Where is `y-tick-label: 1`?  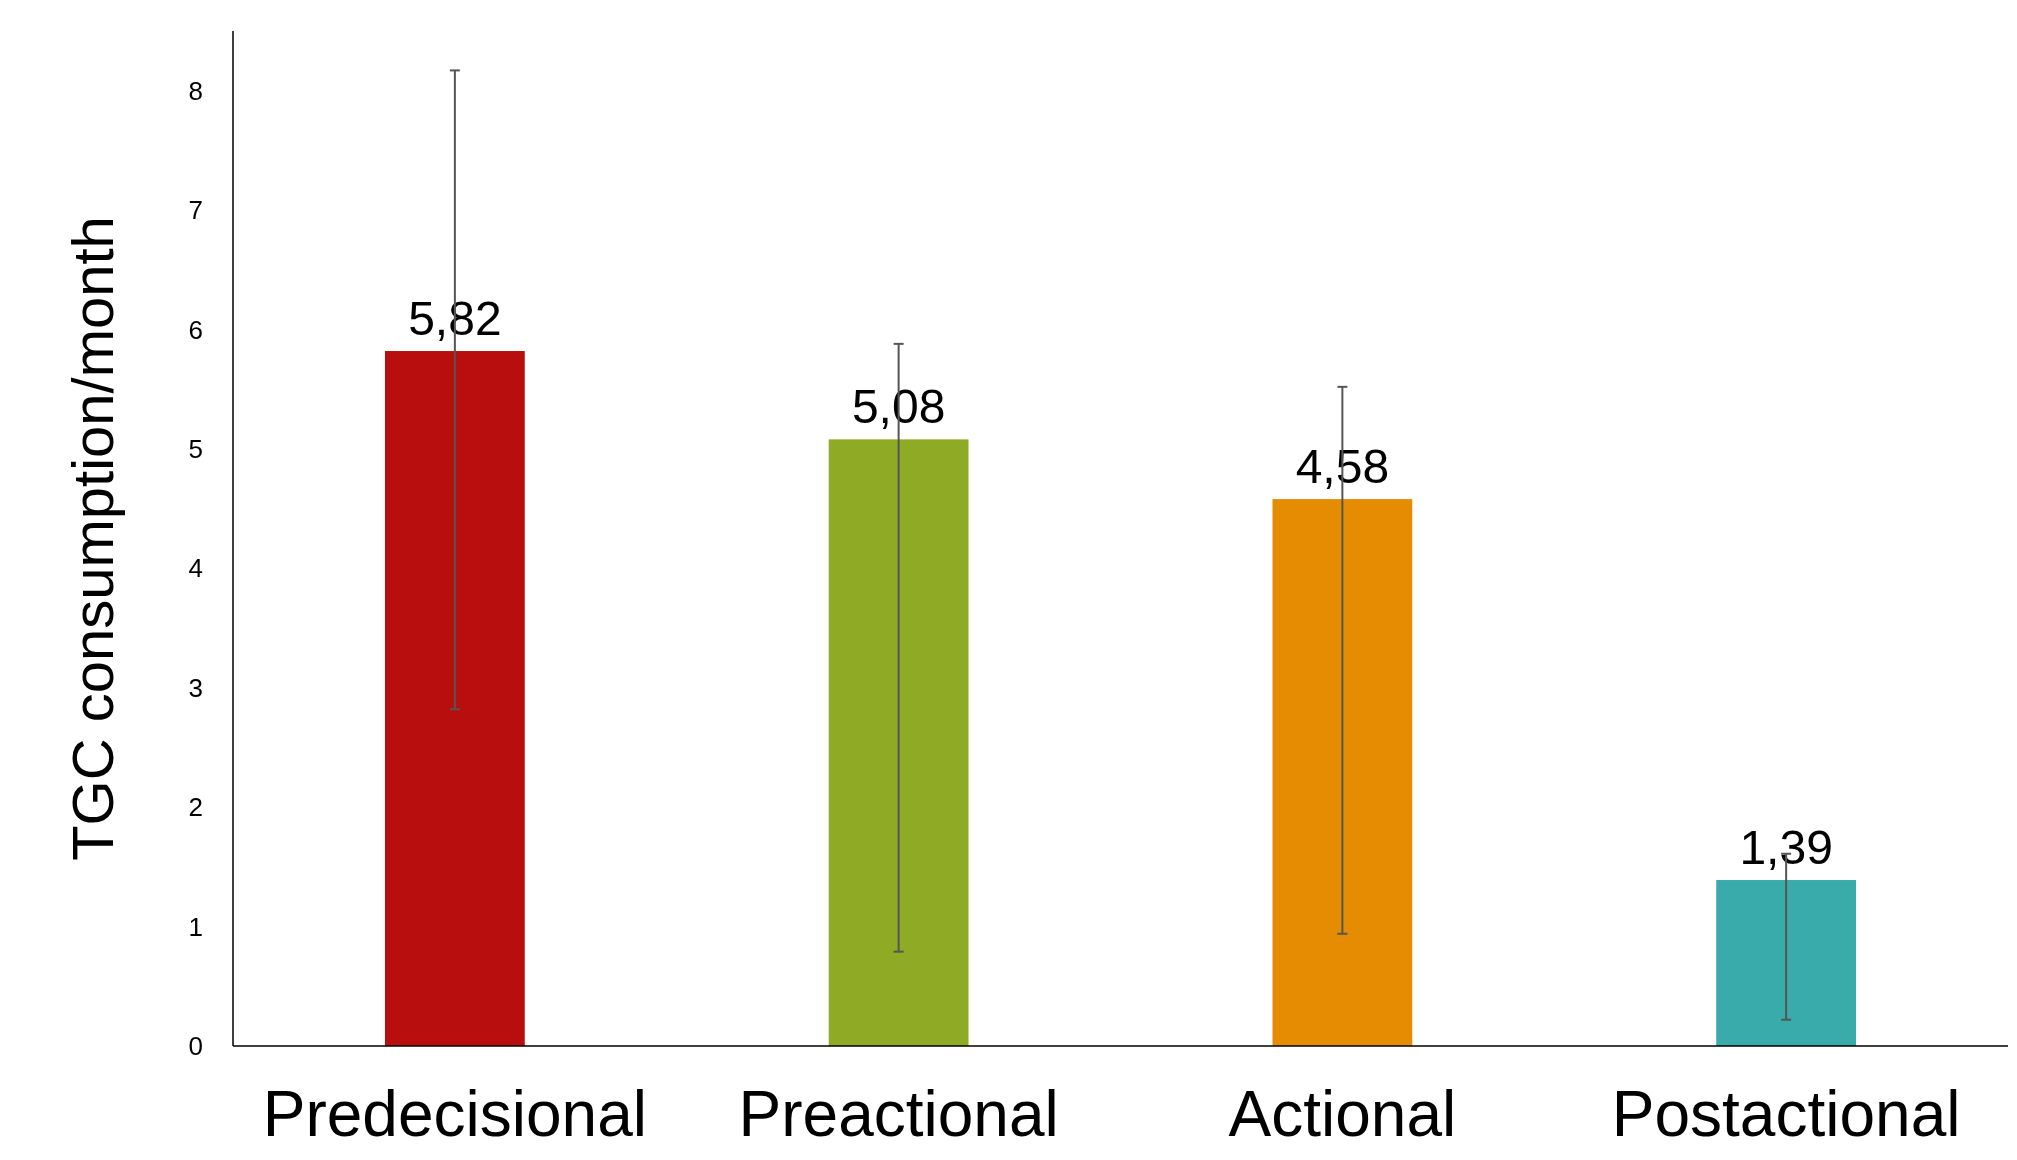 y-tick-label: 1 is located at coordinates (195, 926).